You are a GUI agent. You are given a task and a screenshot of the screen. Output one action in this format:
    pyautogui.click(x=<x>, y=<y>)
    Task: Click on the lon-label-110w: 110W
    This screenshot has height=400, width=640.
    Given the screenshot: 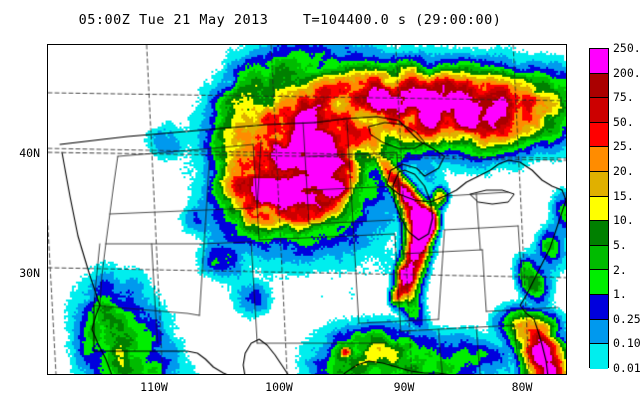 What is the action you would take?
    pyautogui.click(x=154, y=387)
    